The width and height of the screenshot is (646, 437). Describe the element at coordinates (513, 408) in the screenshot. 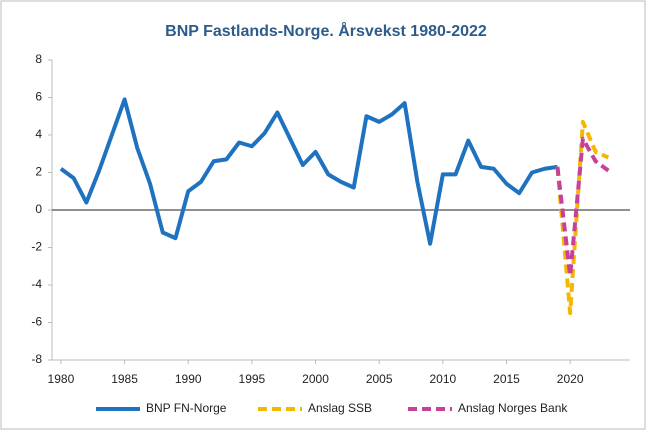

I see `legend-label: Anslag Norges Bank` at that location.